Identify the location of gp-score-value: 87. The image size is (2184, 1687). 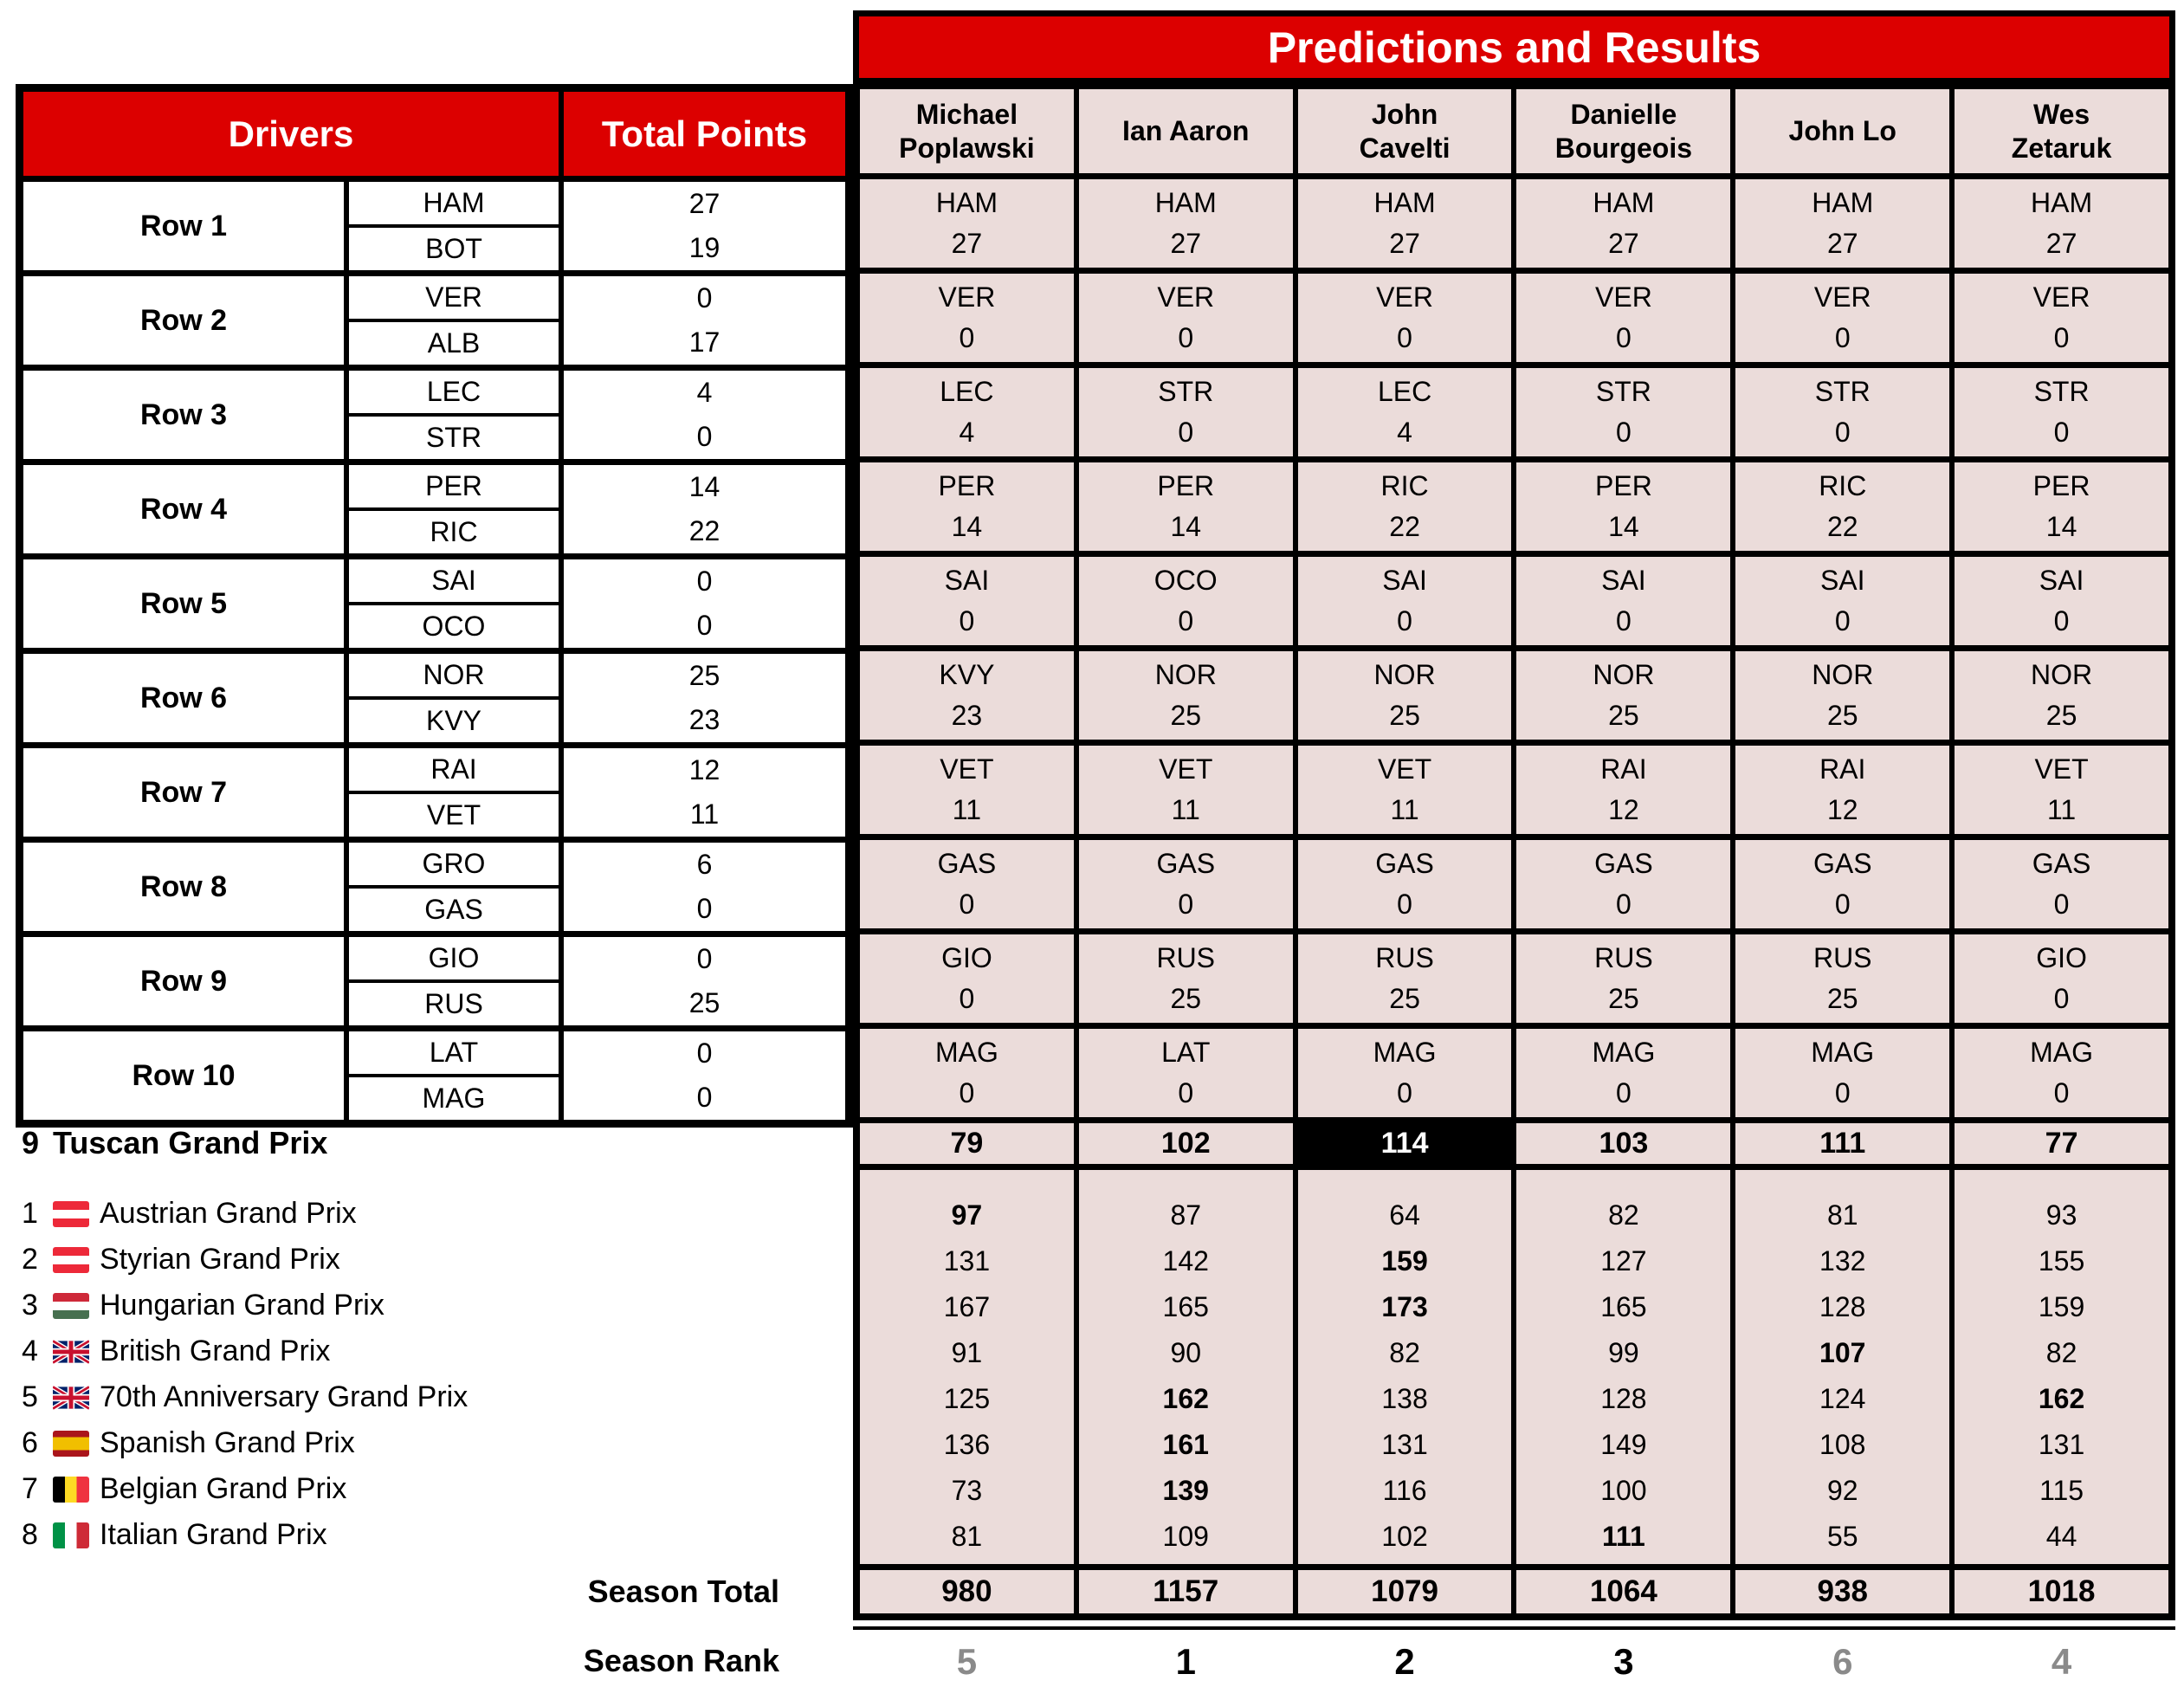
(1186, 1215).